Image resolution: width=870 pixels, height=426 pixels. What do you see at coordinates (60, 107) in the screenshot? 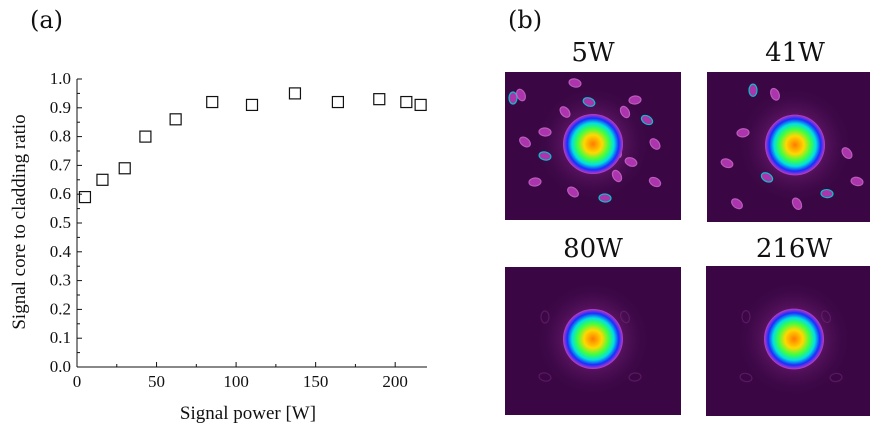
I see `y-tick-label: 0.9` at bounding box center [60, 107].